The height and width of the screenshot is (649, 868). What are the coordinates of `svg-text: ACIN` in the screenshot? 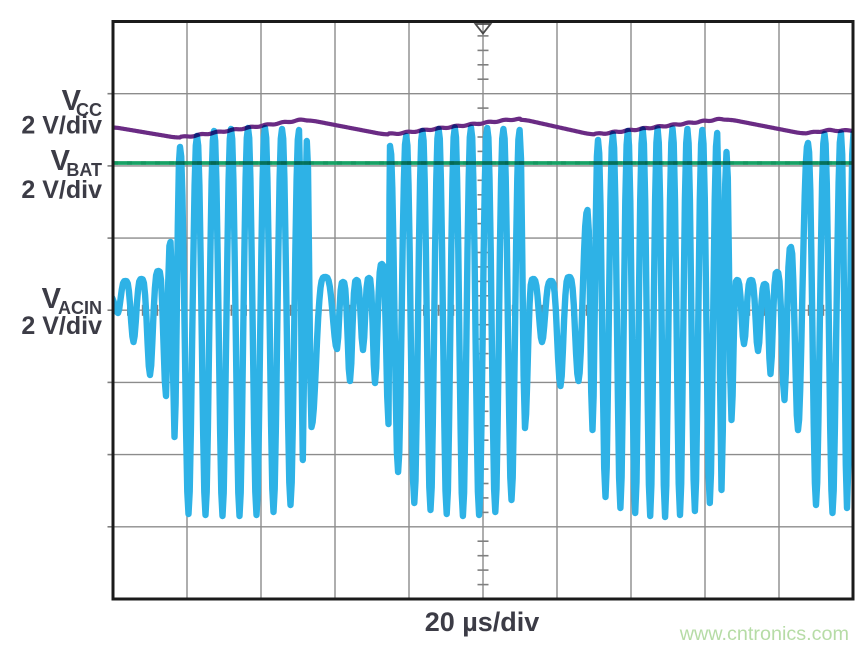 It's located at (80, 308).